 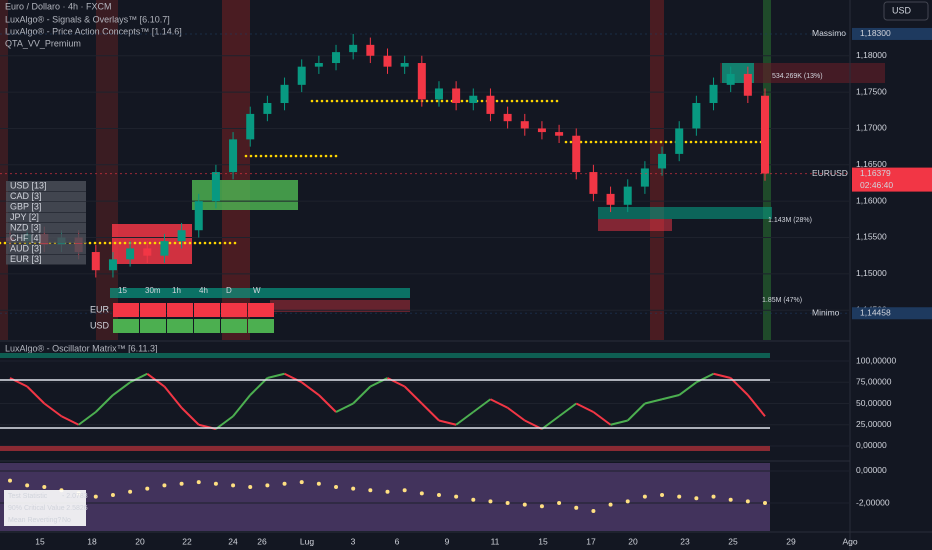 I want to click on currency: USD, so click(x=902, y=10).